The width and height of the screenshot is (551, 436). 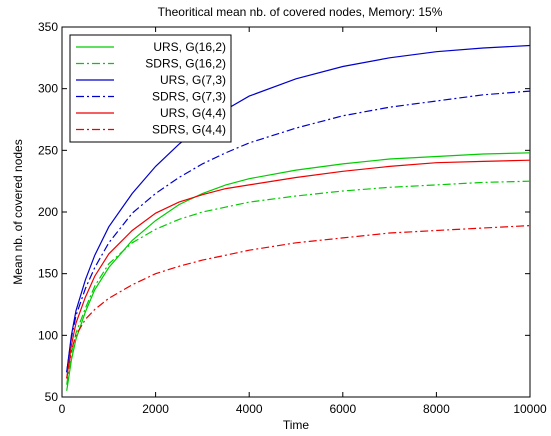 What do you see at coordinates (193, 80) in the screenshot?
I see `legend-label-2: URS, G(7,3)` at bounding box center [193, 80].